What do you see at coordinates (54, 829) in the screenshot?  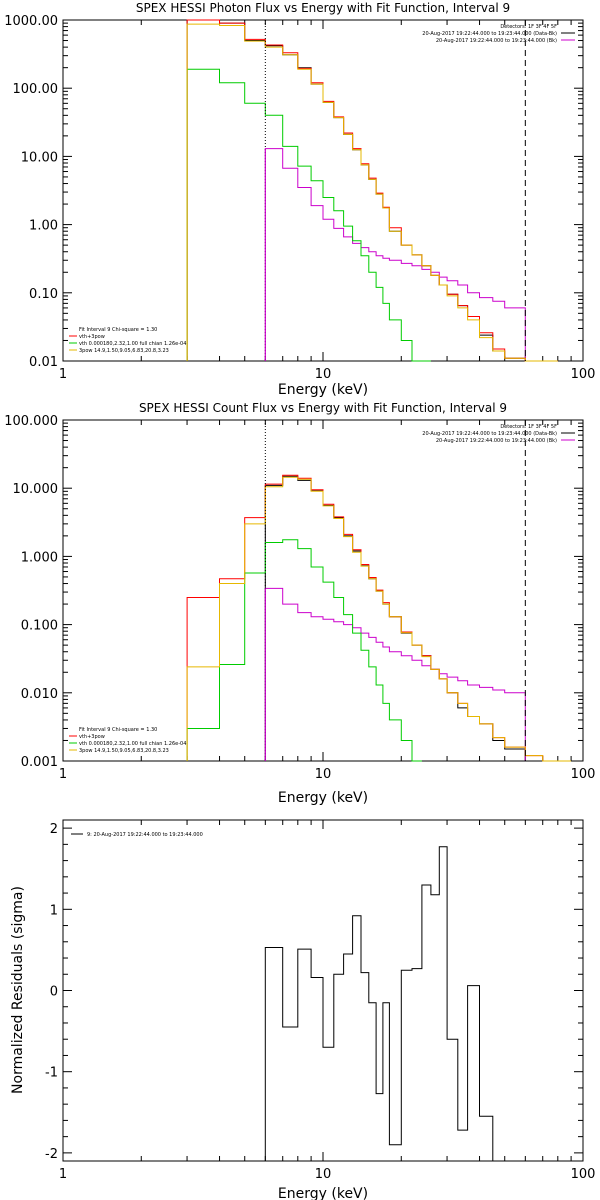 I see `resid-y-tick-label: 2` at bounding box center [54, 829].